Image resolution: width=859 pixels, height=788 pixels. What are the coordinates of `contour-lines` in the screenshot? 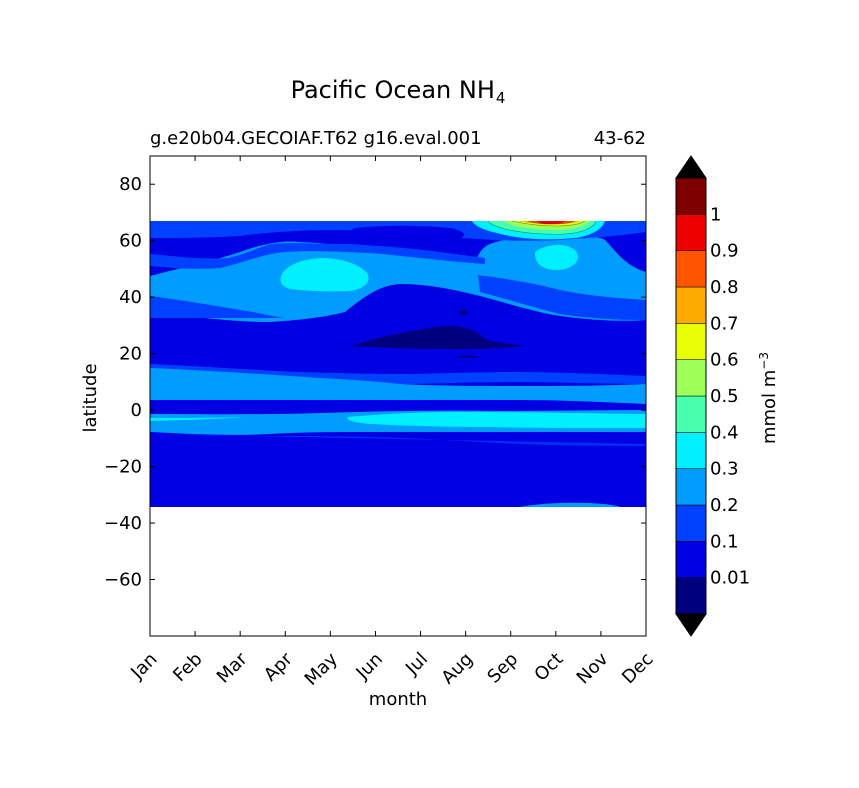 It's located at (542, 228).